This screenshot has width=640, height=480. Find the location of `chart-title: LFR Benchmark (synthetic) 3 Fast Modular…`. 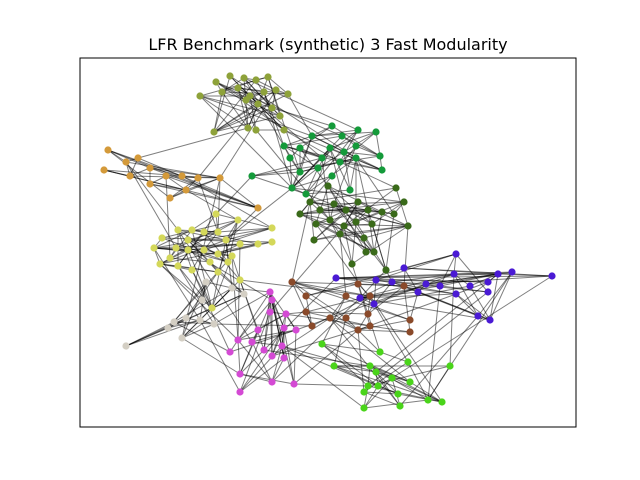

chart-title: LFR Benchmark (synthetic) 3 Fast Modular… is located at coordinates (327, 44).